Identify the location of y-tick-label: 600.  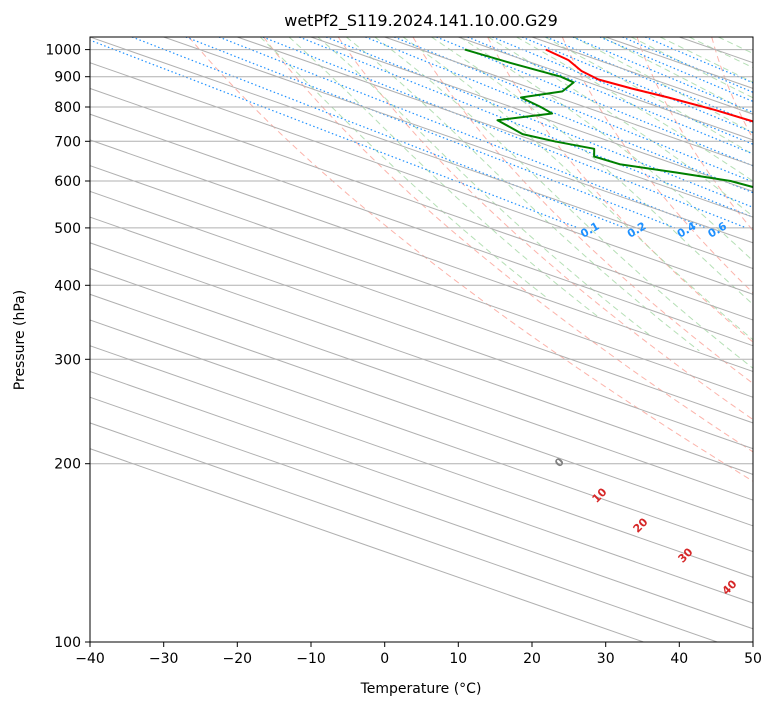
(67, 182).